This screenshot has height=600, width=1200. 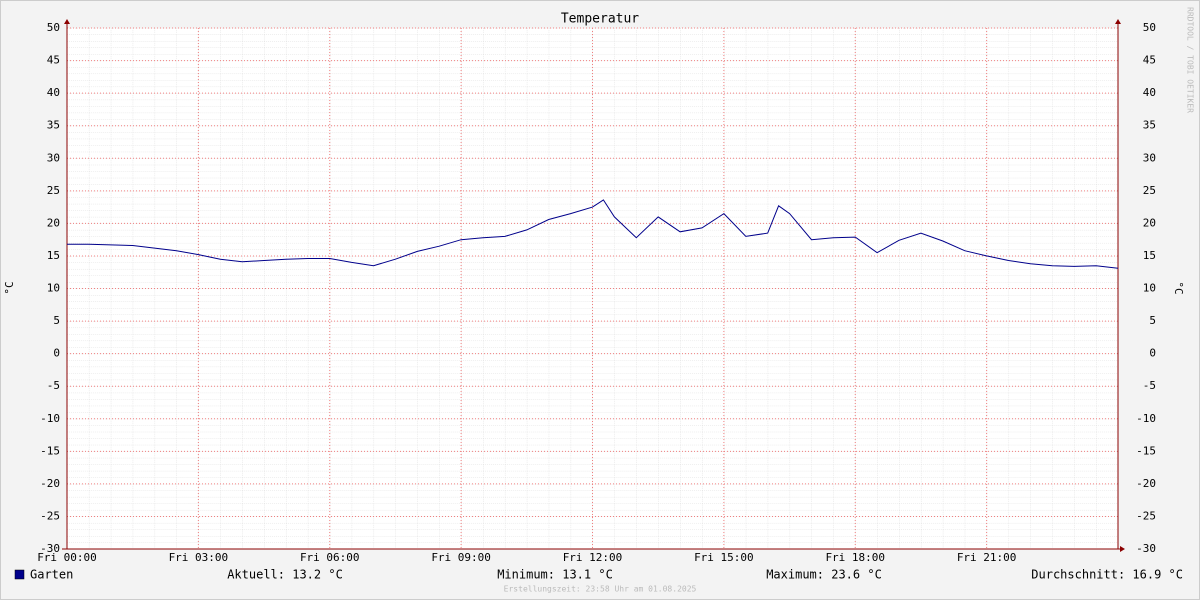 I want to click on y2-tick-label: 30, so click(x=1149, y=157).